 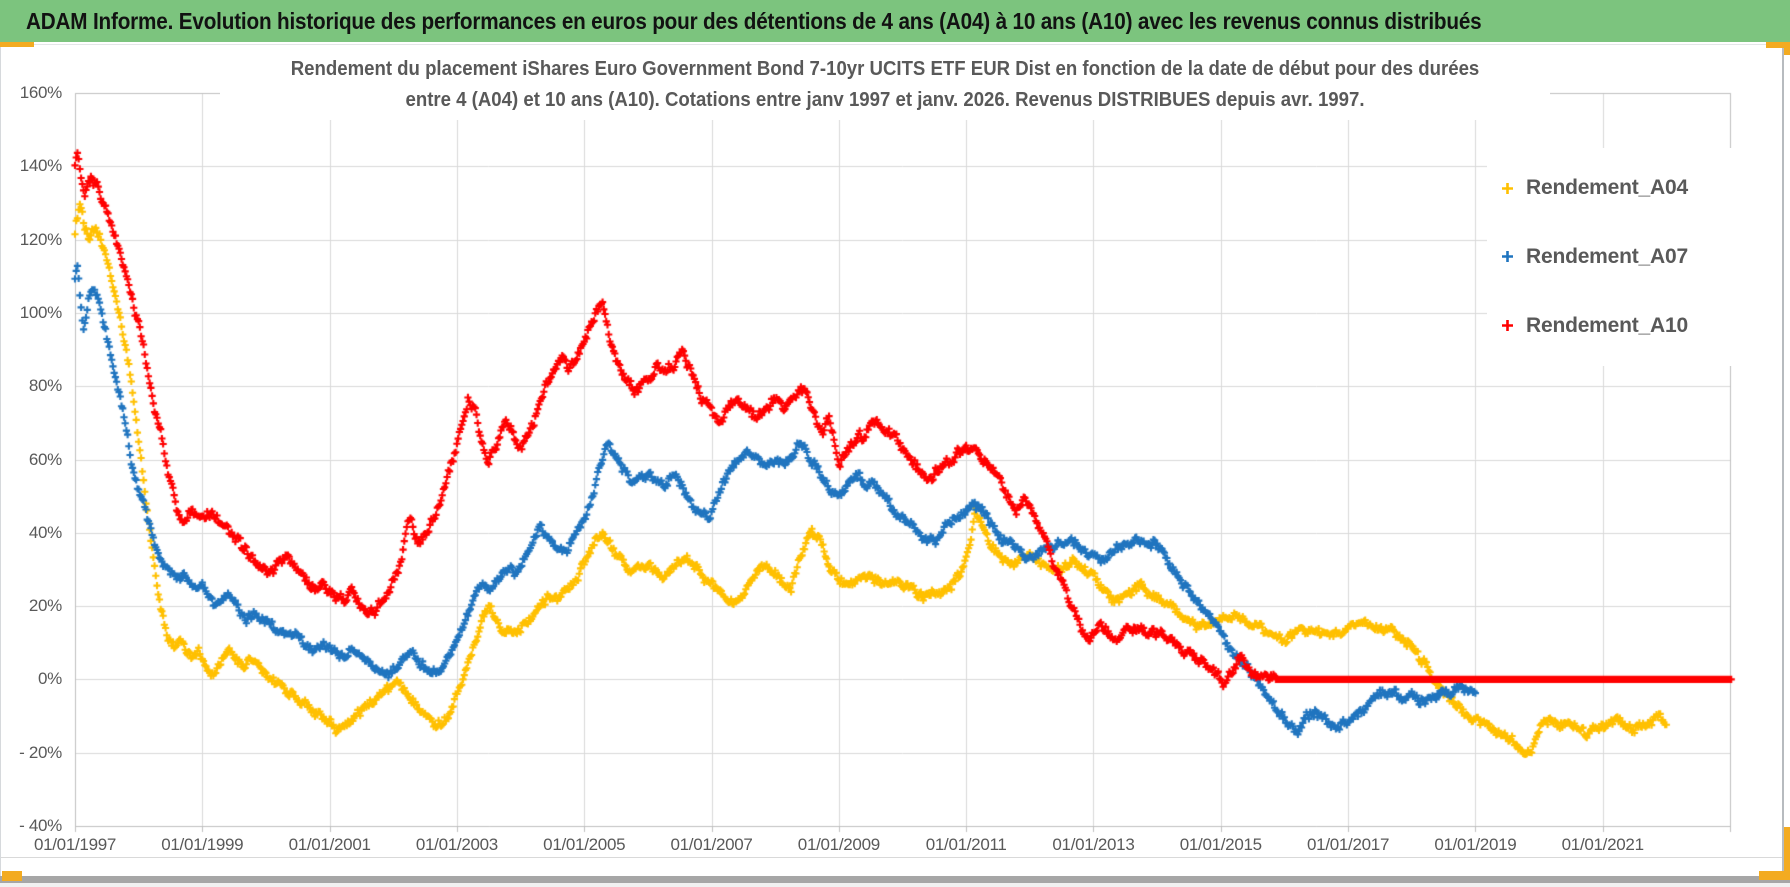 I want to click on y-tick-label: 80%, so click(x=45, y=386).